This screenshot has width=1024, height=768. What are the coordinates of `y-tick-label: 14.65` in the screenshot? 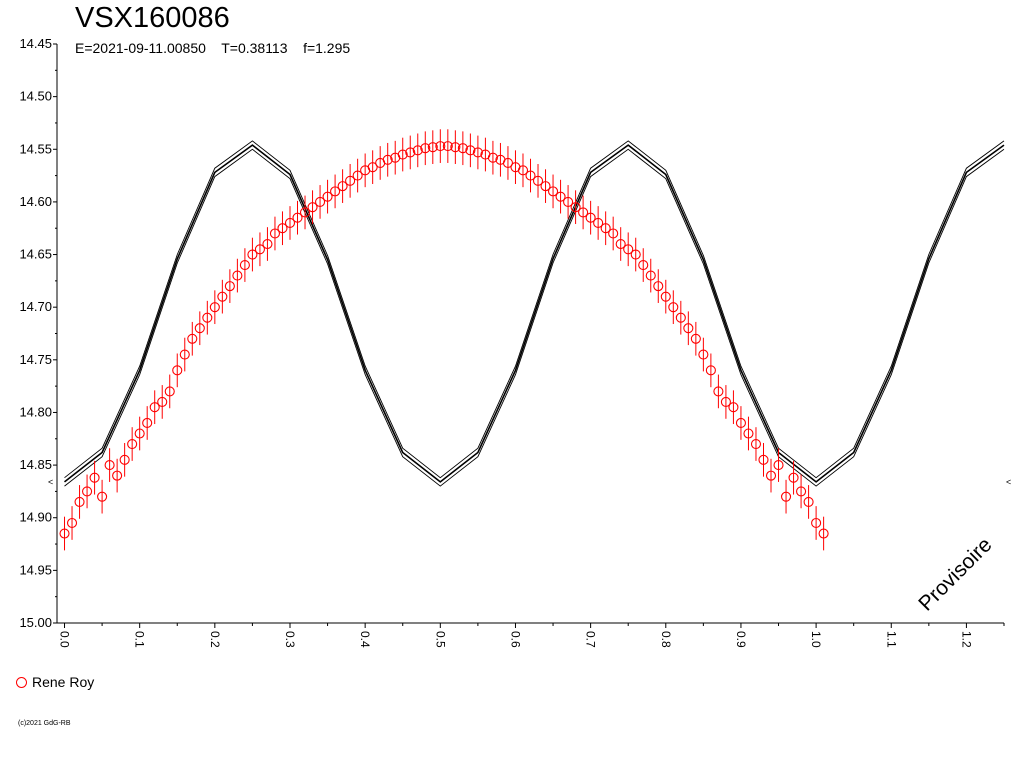 It's located at (35, 254).